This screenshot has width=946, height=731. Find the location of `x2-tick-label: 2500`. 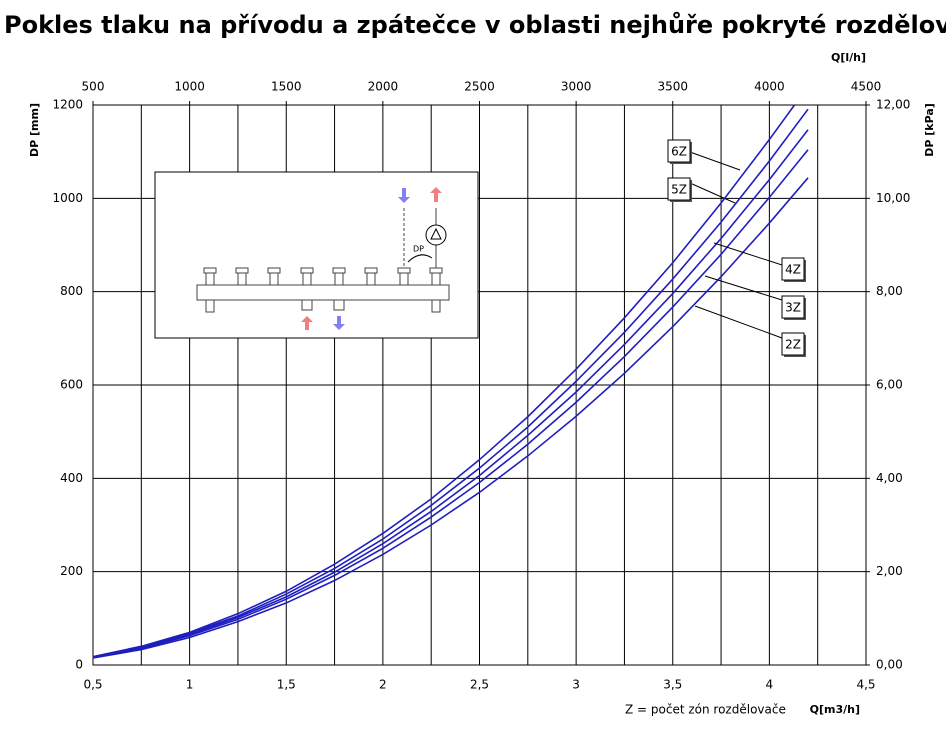

x2-tick-label: 2500 is located at coordinates (479, 87).